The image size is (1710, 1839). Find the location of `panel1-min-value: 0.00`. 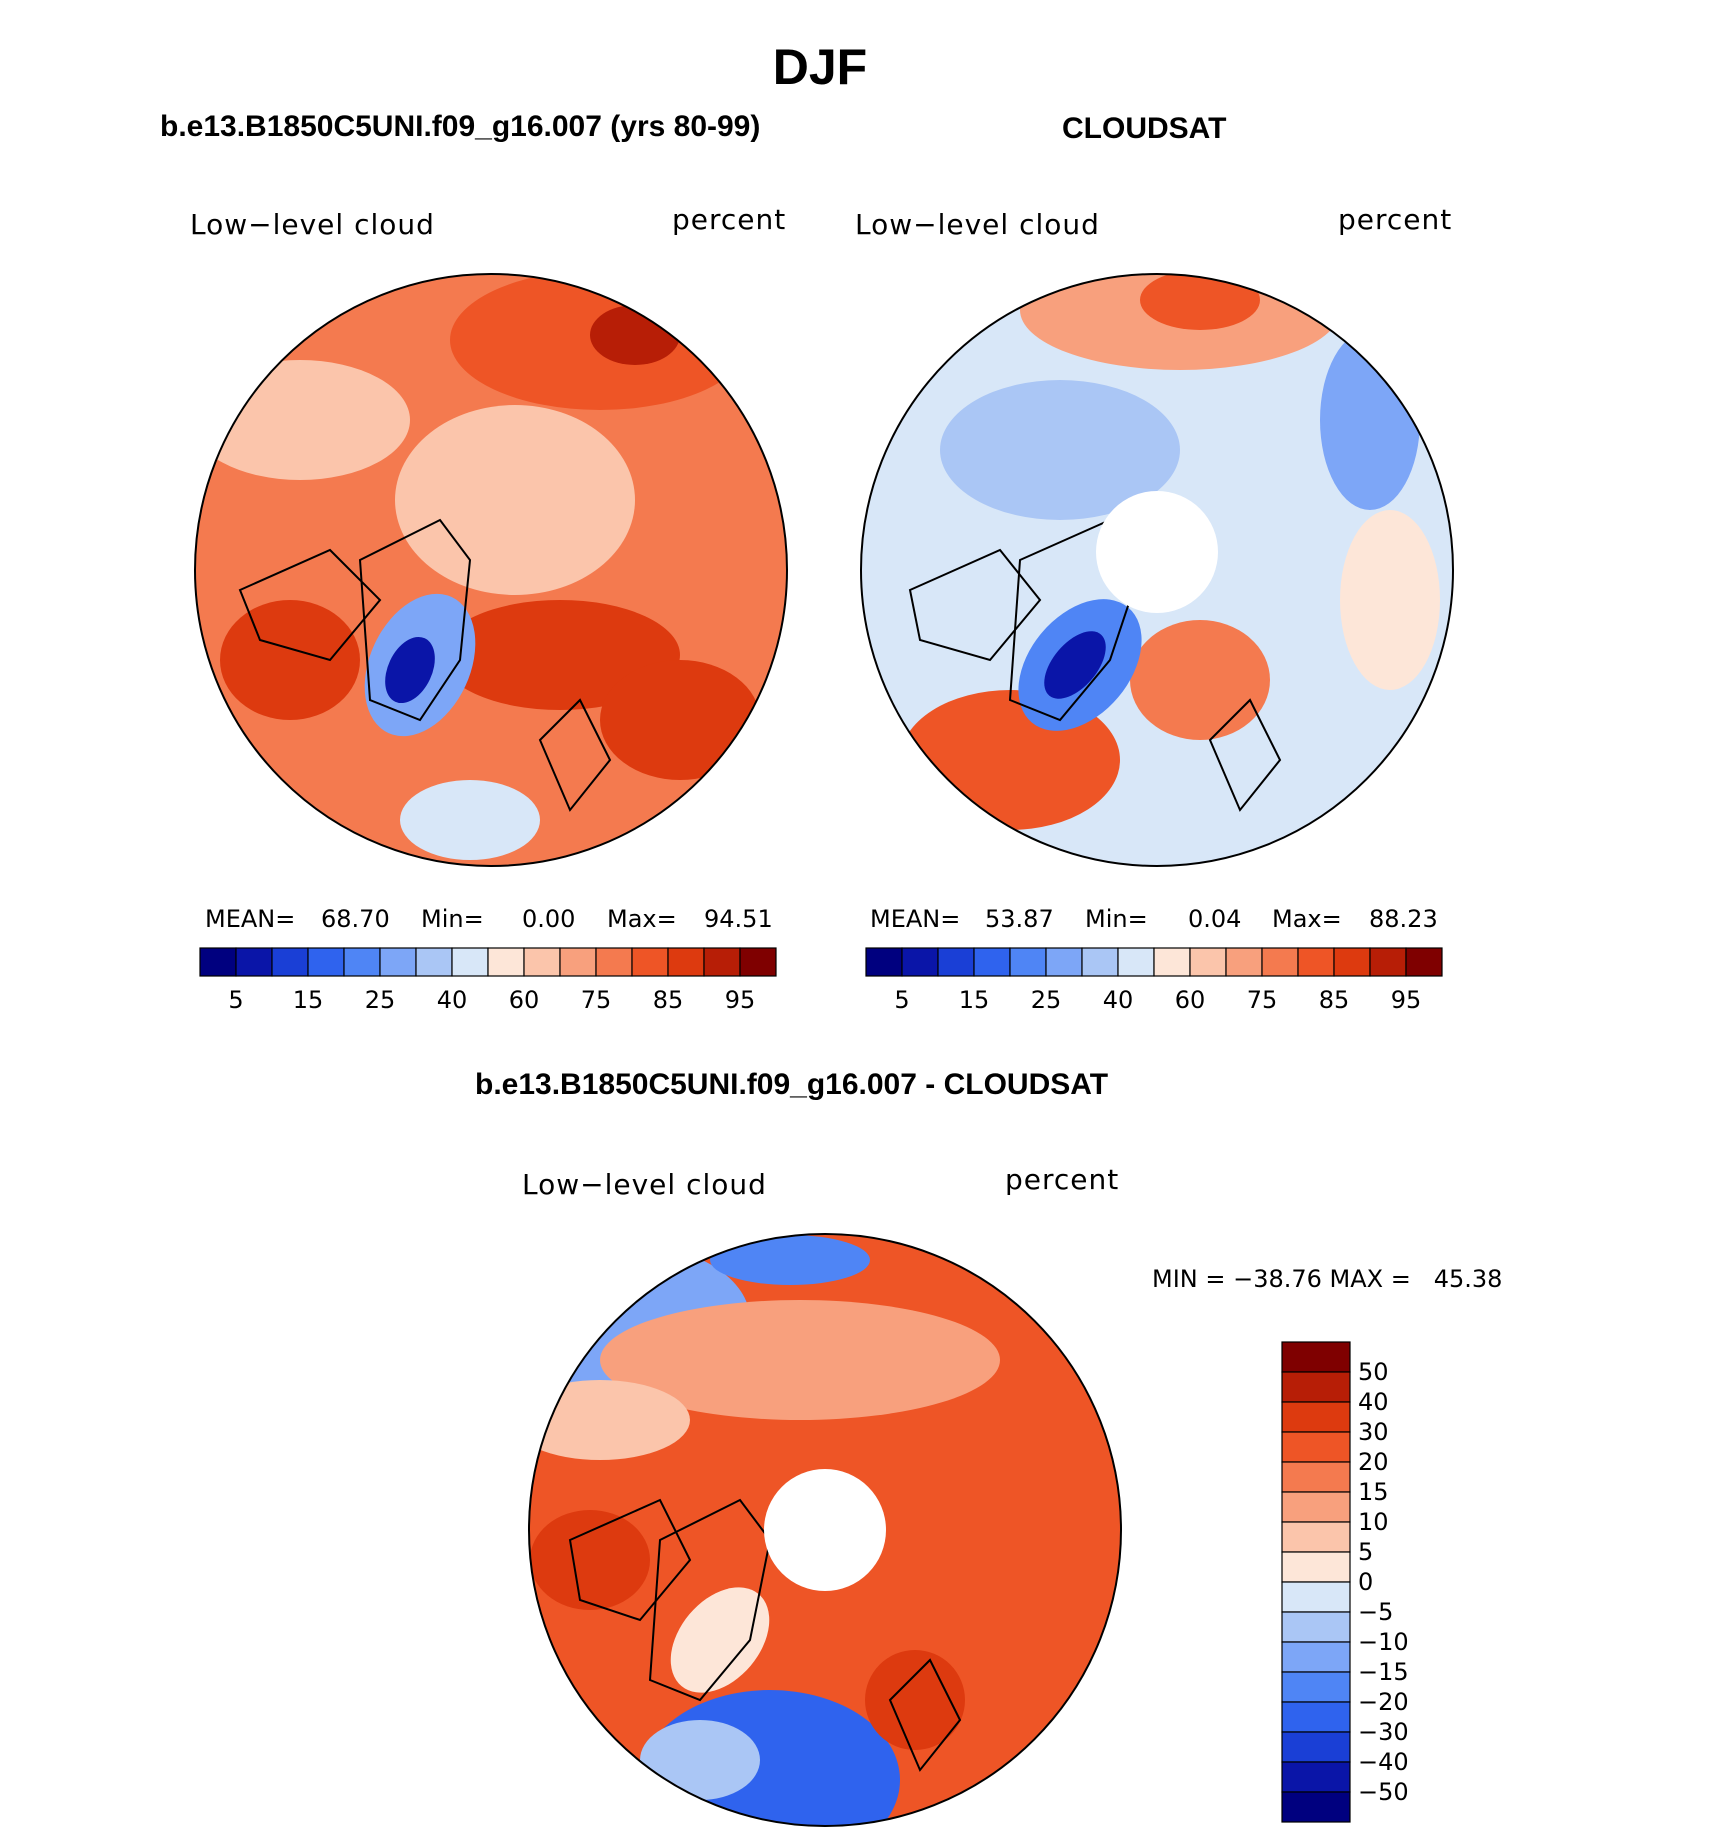

panel1-min-value: 0.00 is located at coordinates (549, 919).